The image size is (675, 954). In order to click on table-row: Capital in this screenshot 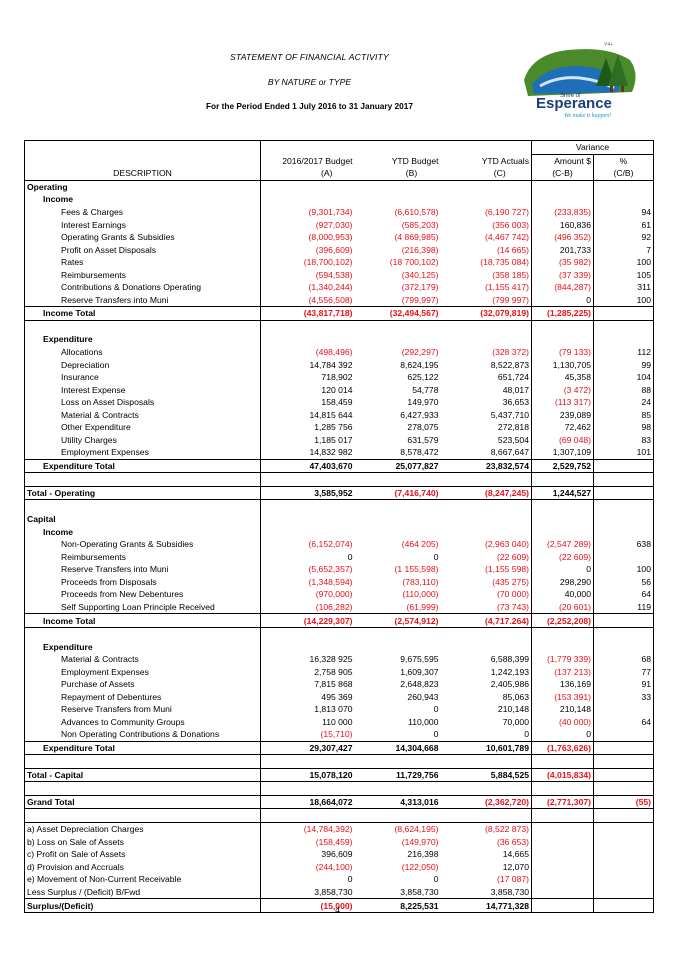, I will do `click(339, 519)`.